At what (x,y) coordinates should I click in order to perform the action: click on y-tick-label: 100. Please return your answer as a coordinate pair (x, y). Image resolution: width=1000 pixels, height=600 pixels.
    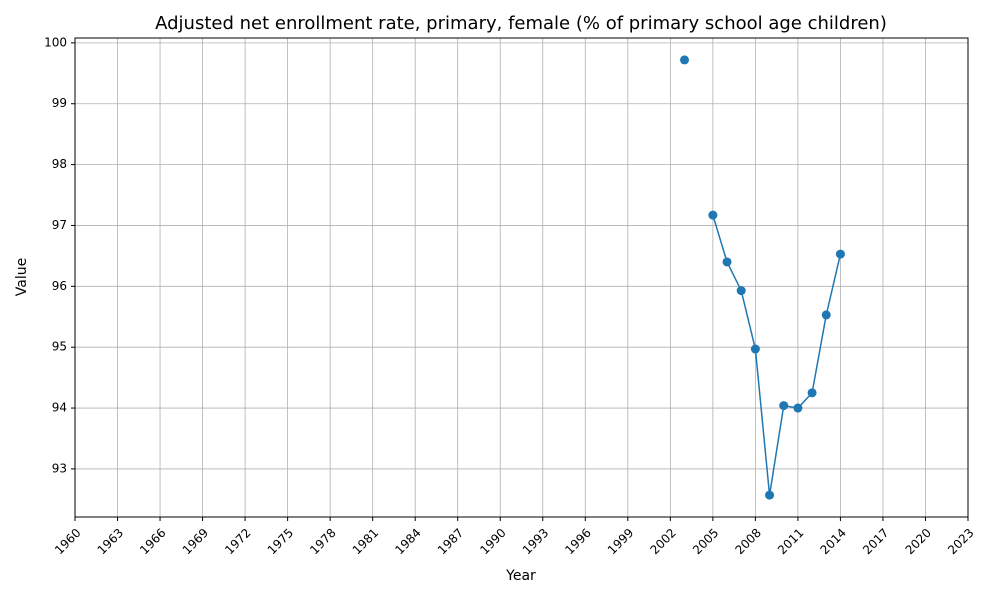
    Looking at the image, I should click on (55, 42).